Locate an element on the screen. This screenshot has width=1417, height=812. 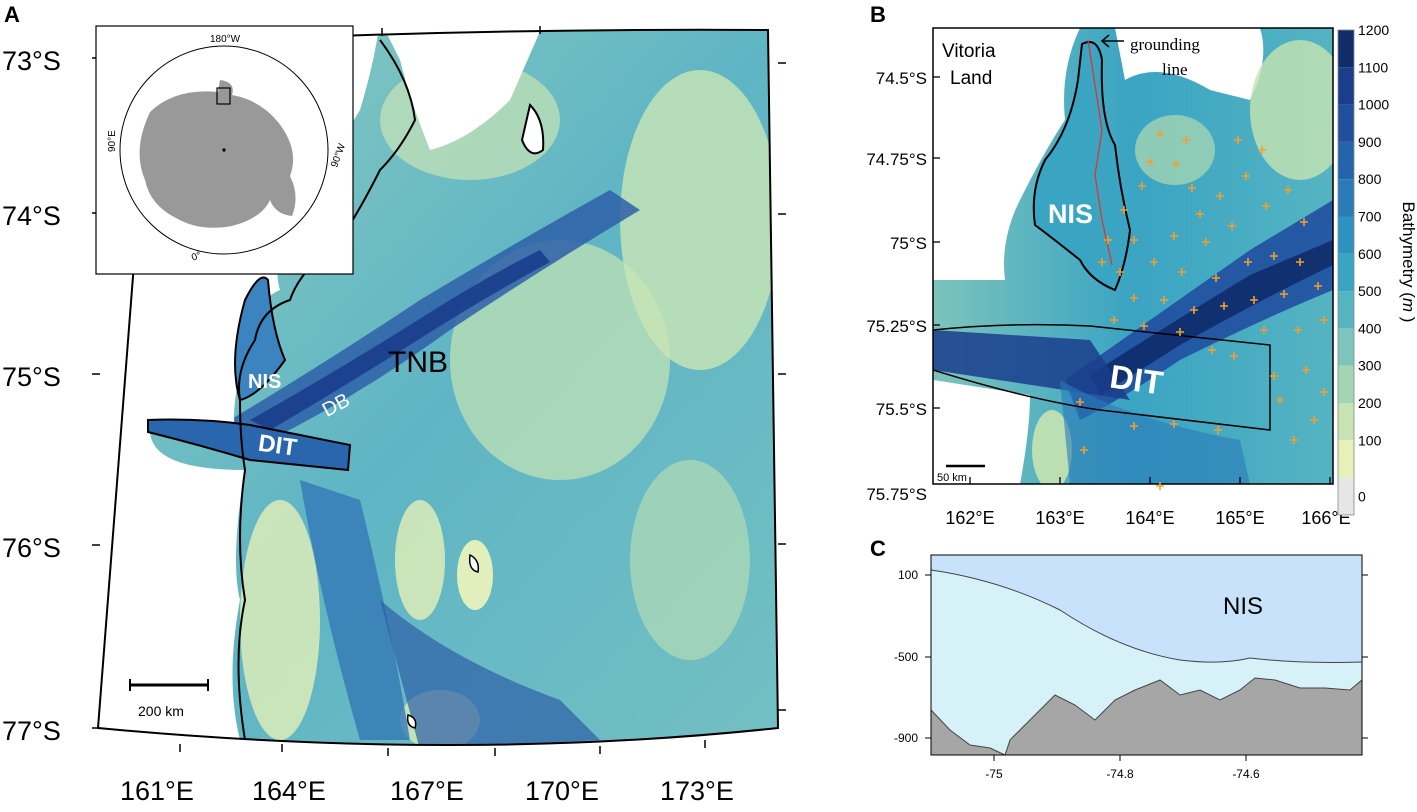
station-markers is located at coordinates (1202, 310).